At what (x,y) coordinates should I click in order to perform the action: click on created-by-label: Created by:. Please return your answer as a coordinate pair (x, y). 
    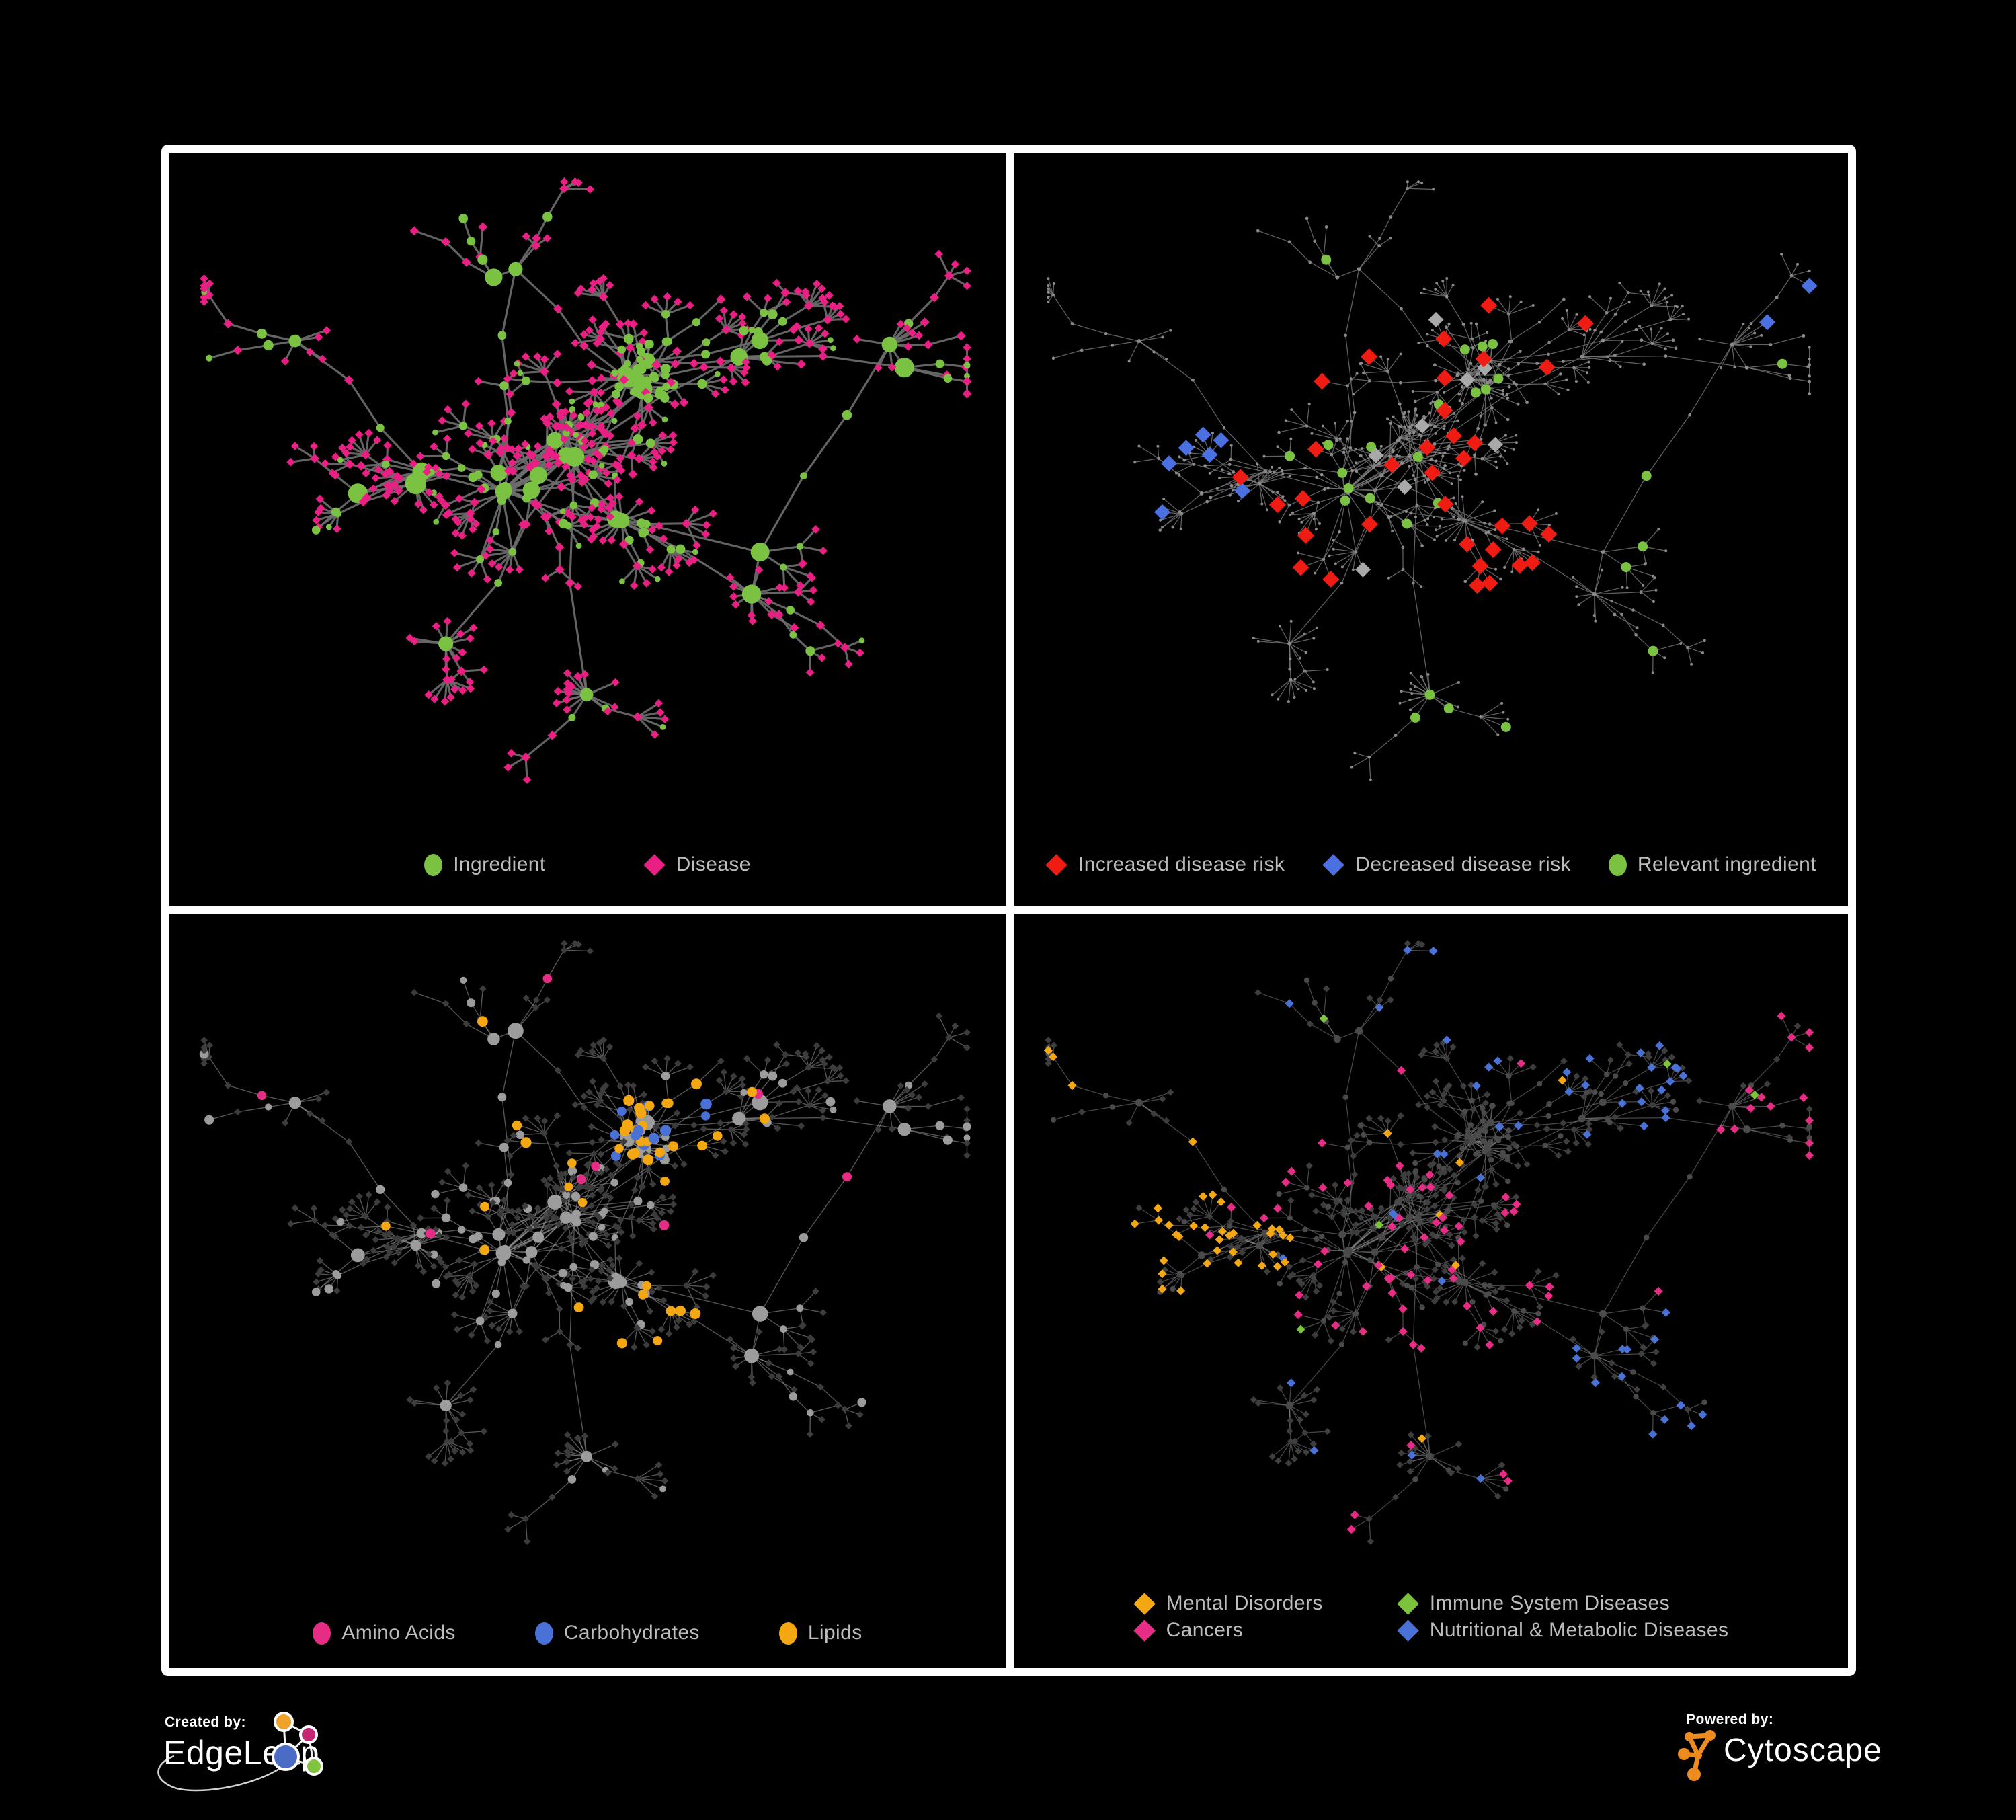
    Looking at the image, I should click on (206, 1722).